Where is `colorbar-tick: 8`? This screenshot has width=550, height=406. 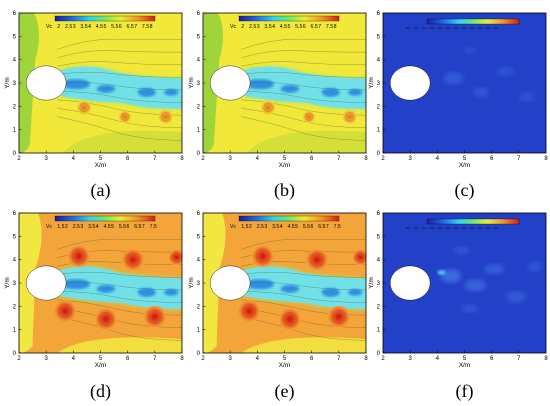
colorbar-tick: 8 is located at coordinates (151, 27).